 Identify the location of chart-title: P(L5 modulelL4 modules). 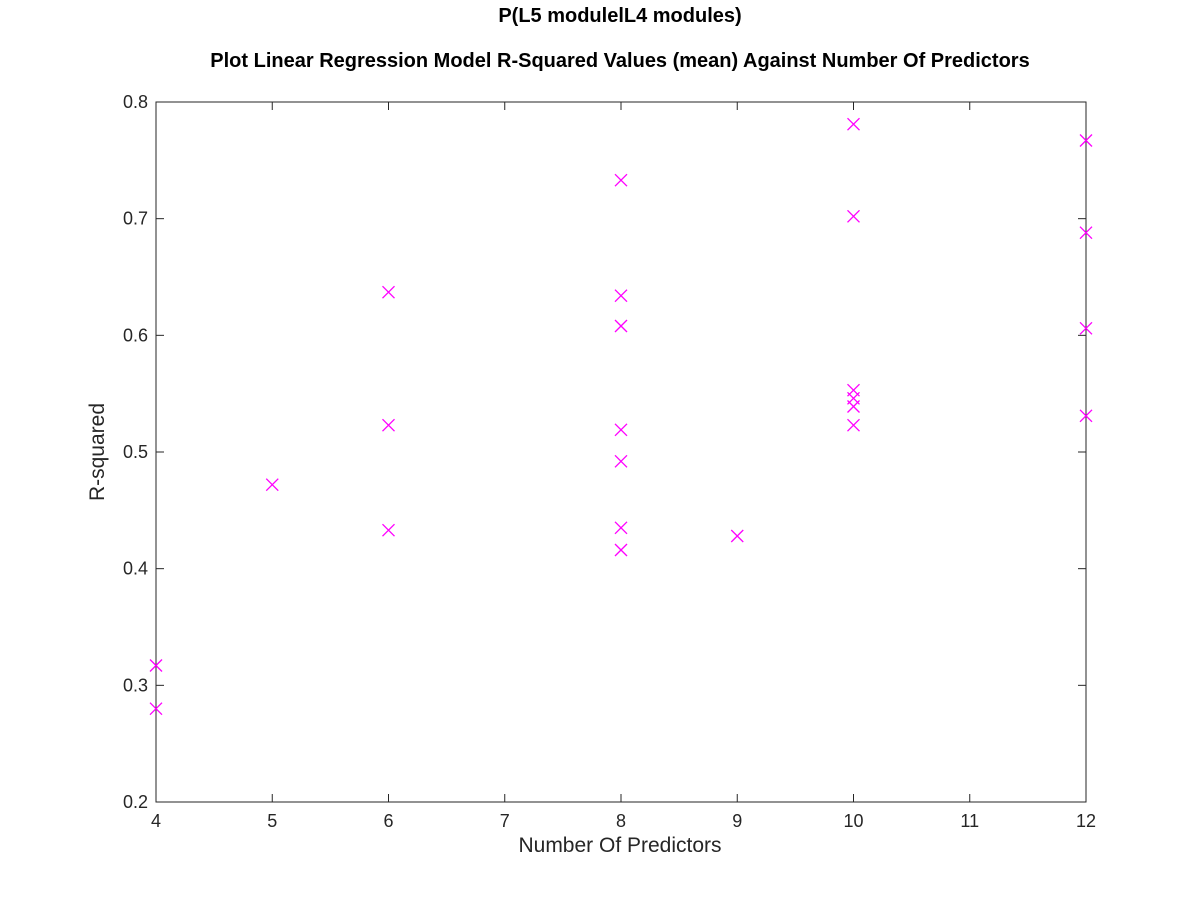
(619, 16).